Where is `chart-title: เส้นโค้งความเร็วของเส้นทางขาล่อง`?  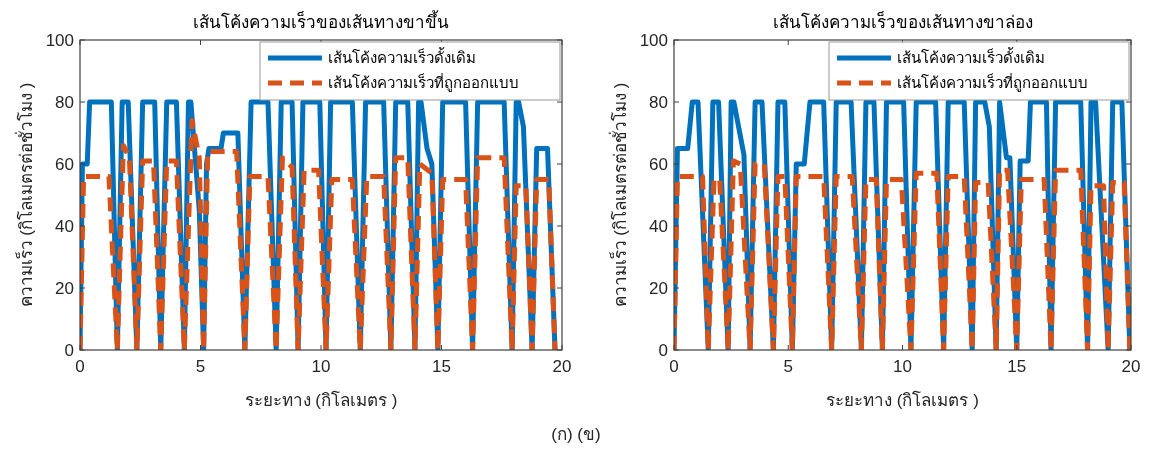
chart-title: เส้นโค้งความเร็วของเส้นทางขาล่อง is located at coordinates (902, 21).